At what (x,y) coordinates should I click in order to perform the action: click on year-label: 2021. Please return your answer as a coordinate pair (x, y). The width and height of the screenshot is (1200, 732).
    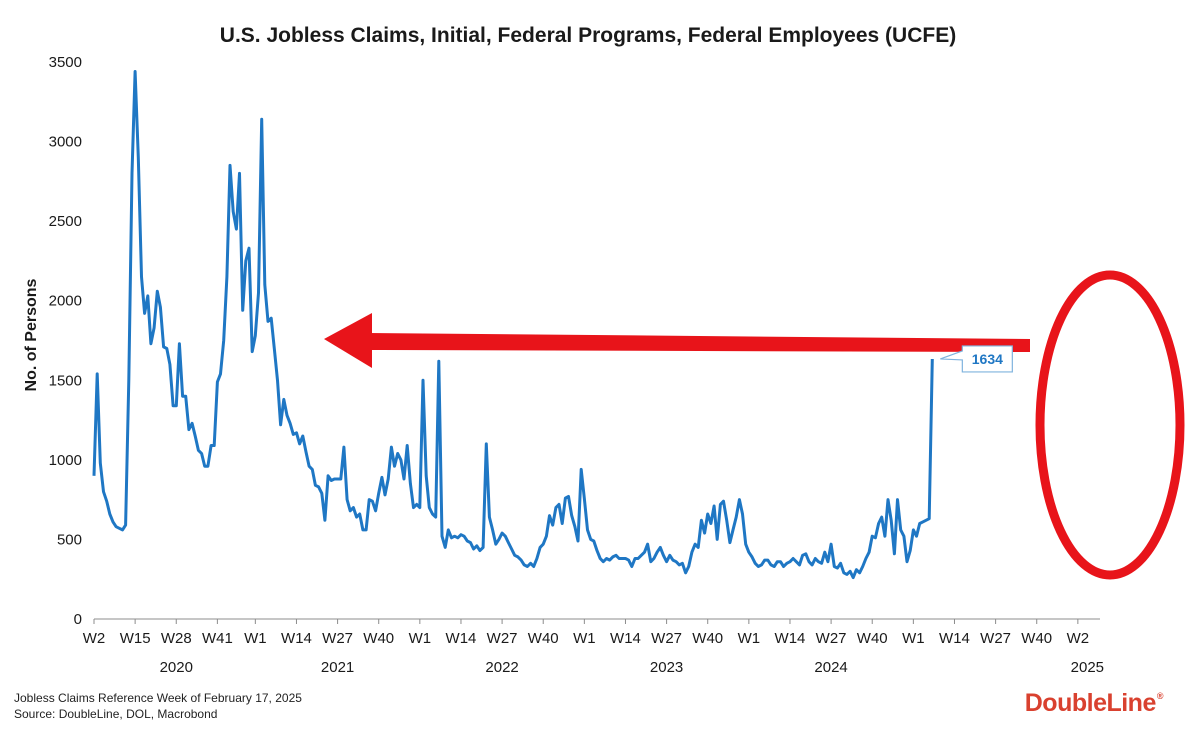
    Looking at the image, I should click on (337, 667).